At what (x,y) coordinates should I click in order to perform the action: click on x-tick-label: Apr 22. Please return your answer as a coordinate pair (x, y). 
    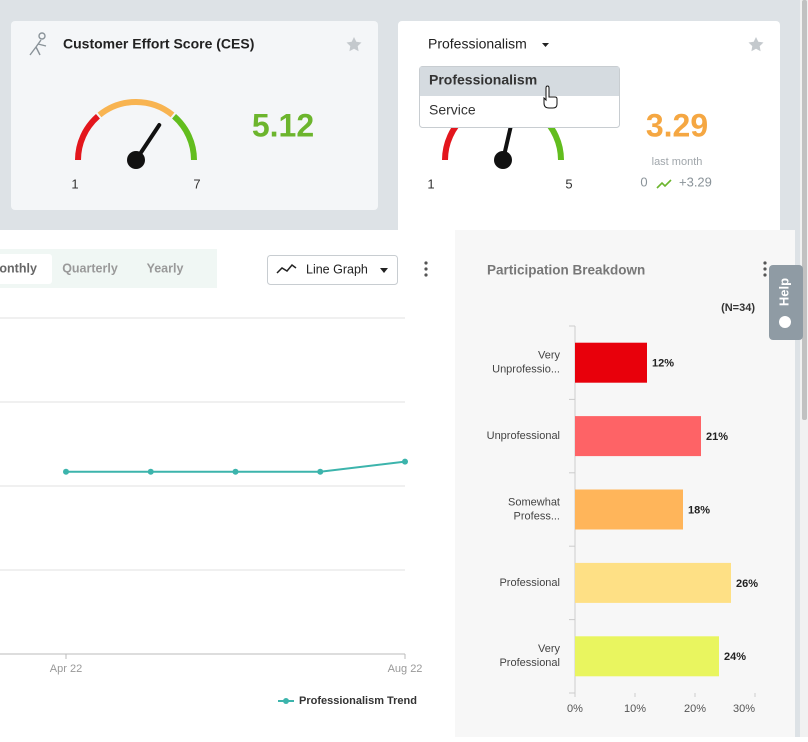
    Looking at the image, I should click on (66, 669).